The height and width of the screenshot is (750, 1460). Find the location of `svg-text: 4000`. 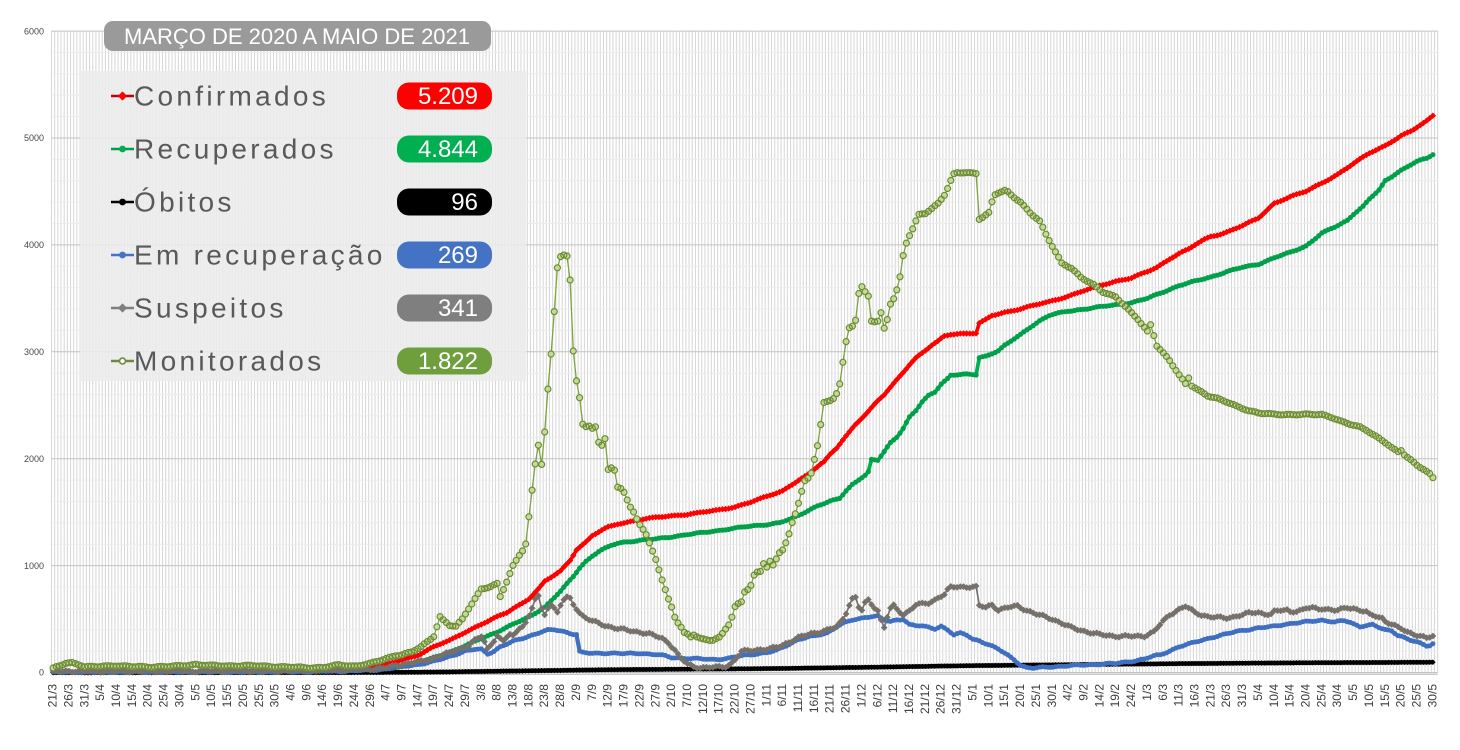

svg-text: 4000 is located at coordinates (34, 245).